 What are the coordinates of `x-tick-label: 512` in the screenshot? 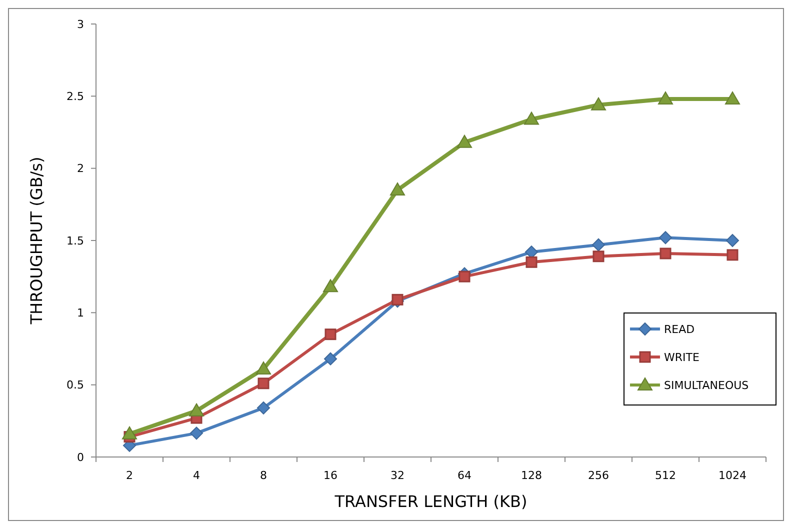 It's located at (665, 475).